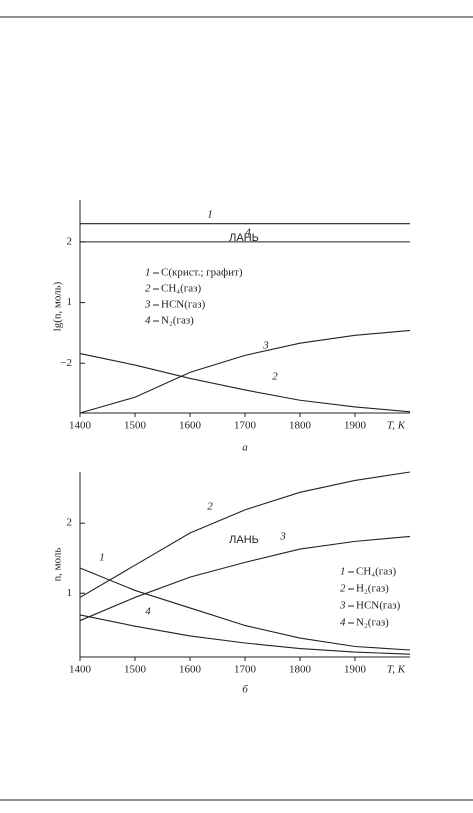 The width and height of the screenshot is (473, 813). Describe the element at coordinates (245, 690) in the screenshot. I see `caption: б` at that location.